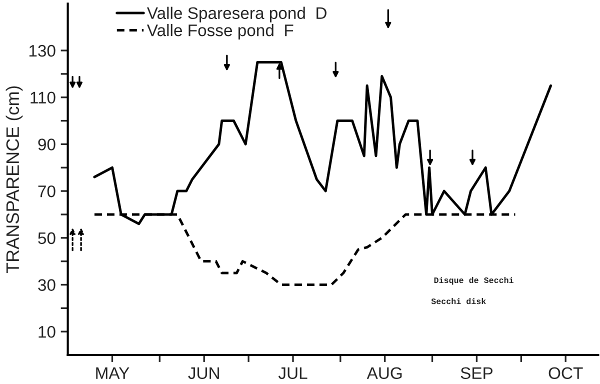 The image size is (600, 384). What do you see at coordinates (47, 332) in the screenshot?
I see `y-tick-label: 10` at bounding box center [47, 332].